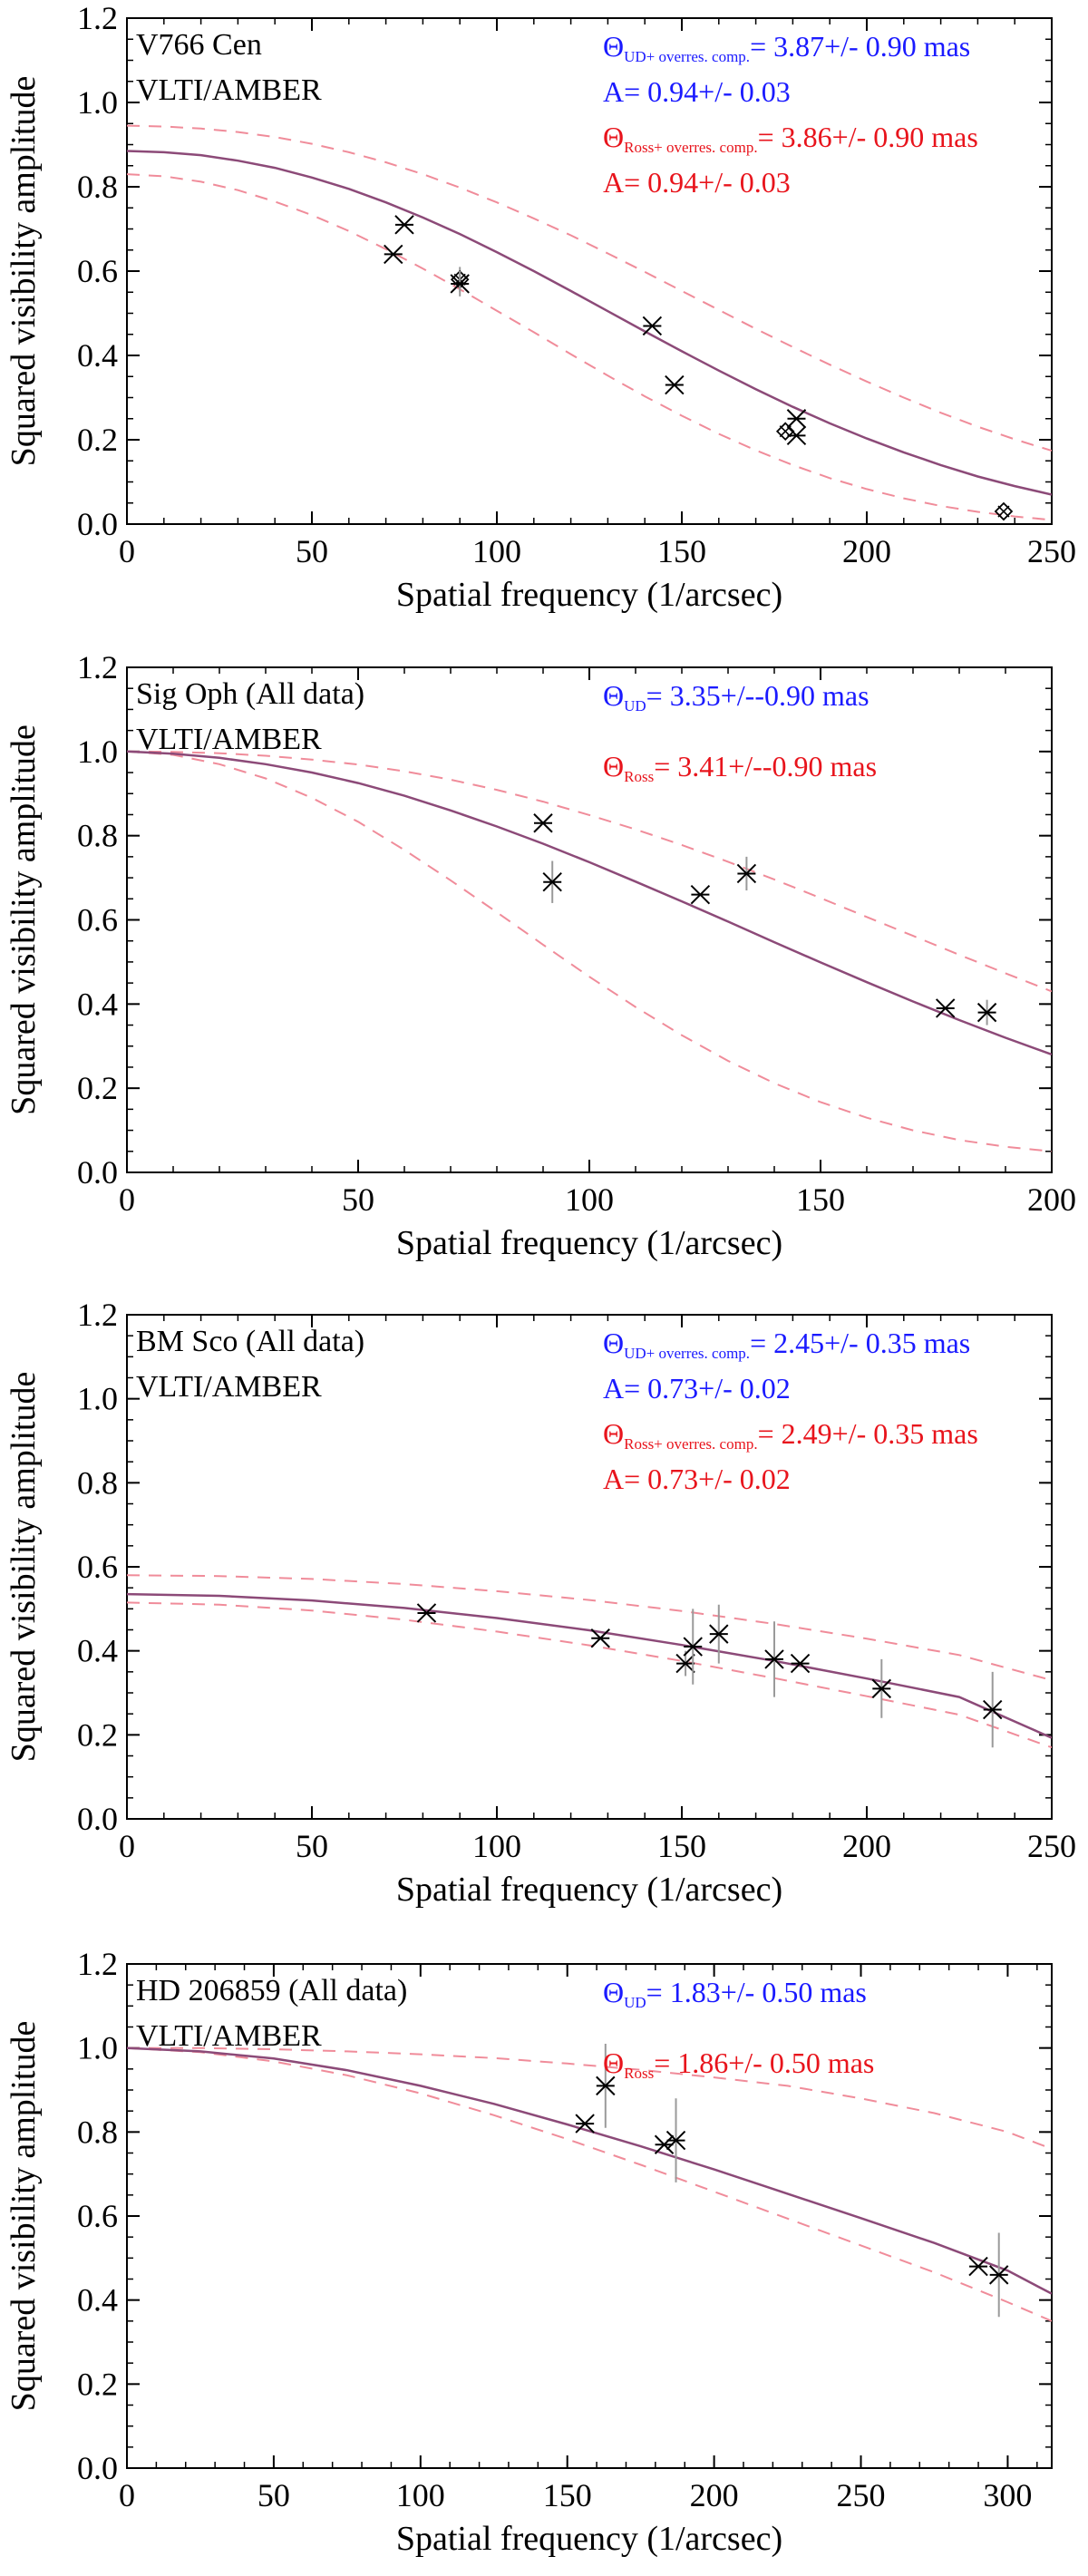  I want to click on annotation-value: = 1.83+/- 0.50 mas, so click(757, 1992).